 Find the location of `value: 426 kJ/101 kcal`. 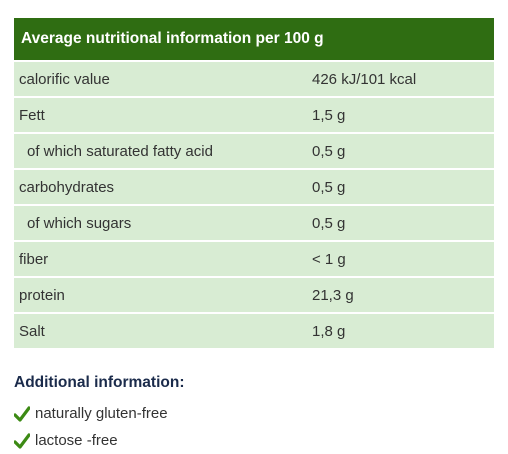

value: 426 kJ/101 kcal is located at coordinates (400, 78).